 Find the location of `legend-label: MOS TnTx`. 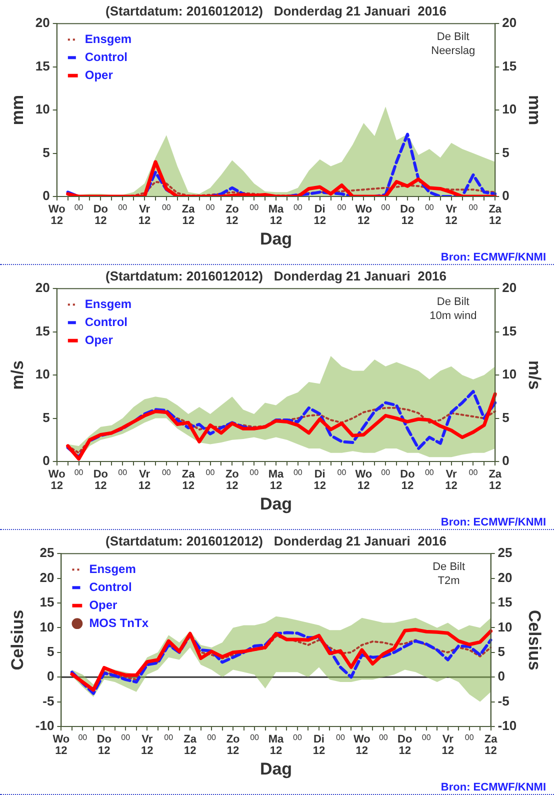

legend-label: MOS TnTx is located at coordinates (119, 623).